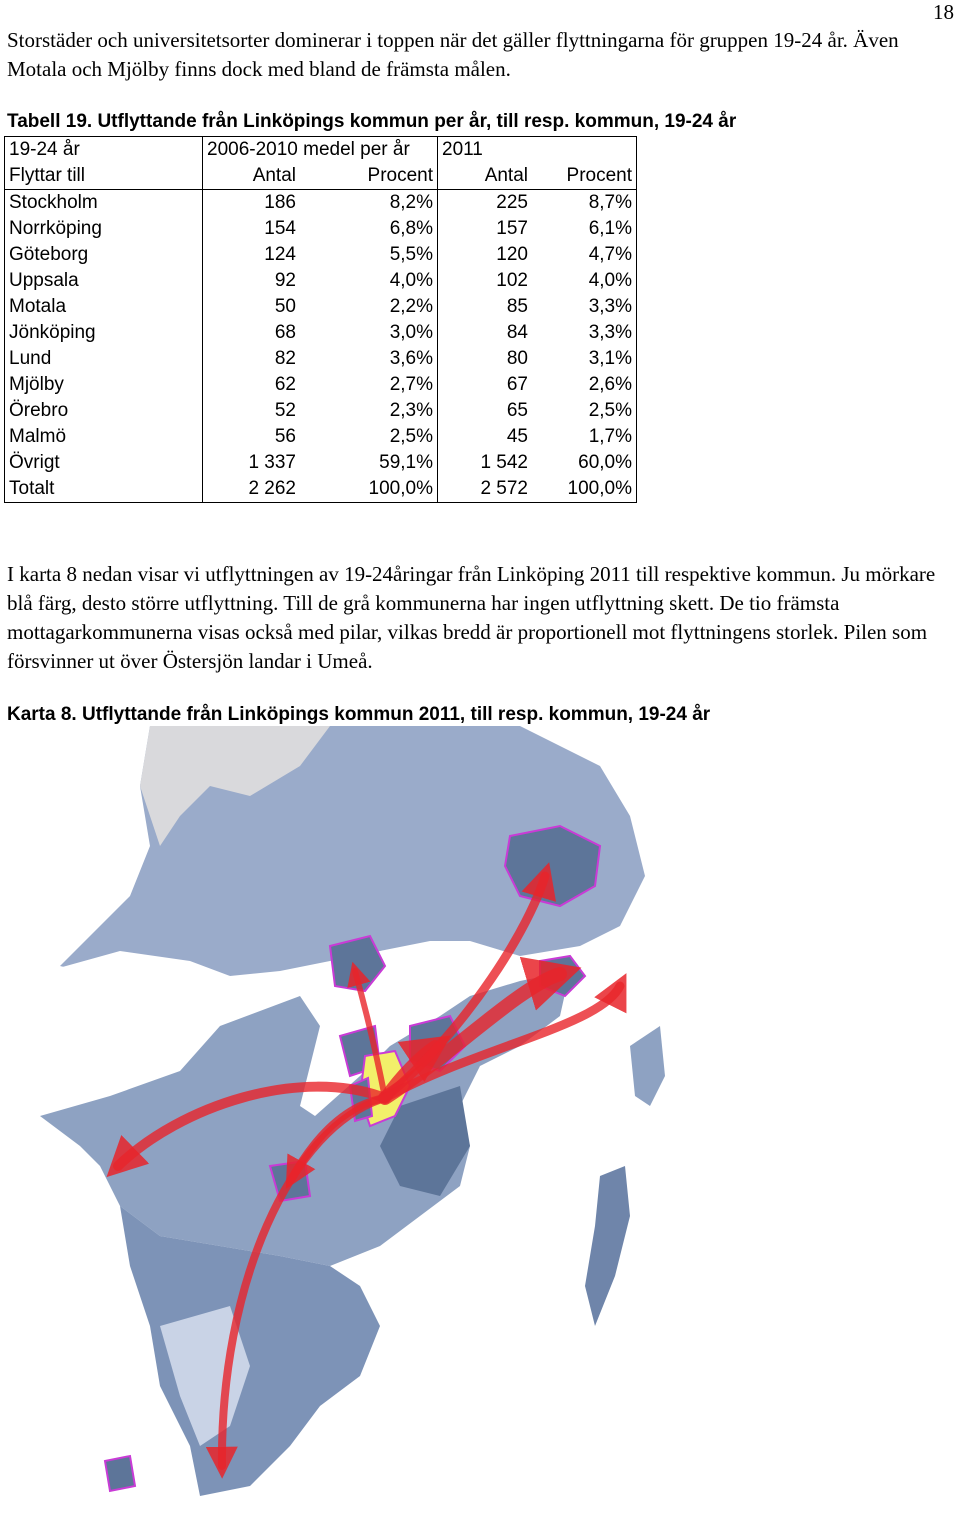  I want to click on oland-island, so click(607, 1246).